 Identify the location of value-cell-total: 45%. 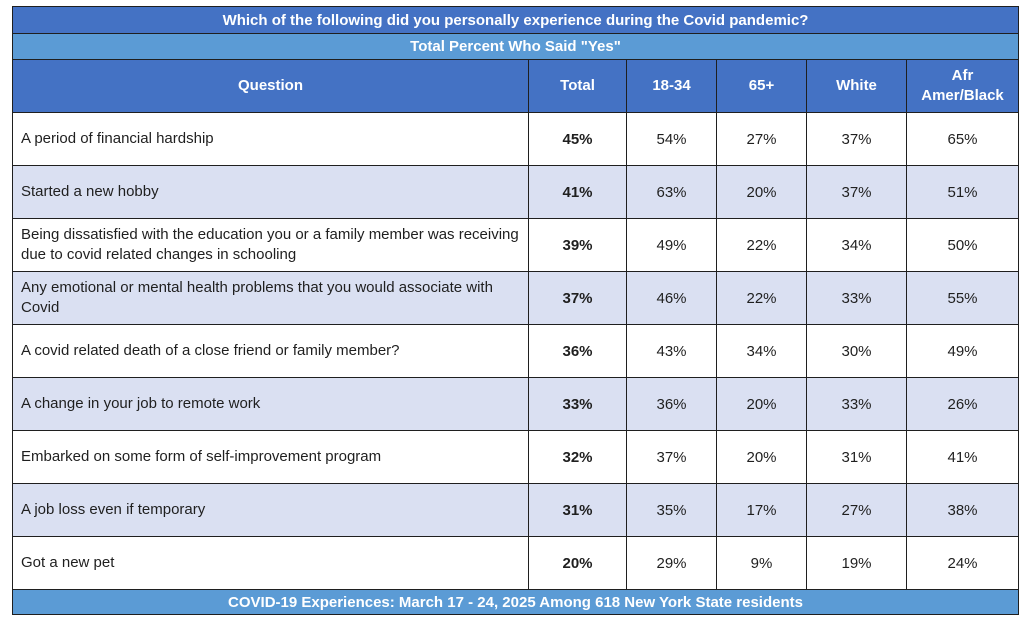
(577, 139).